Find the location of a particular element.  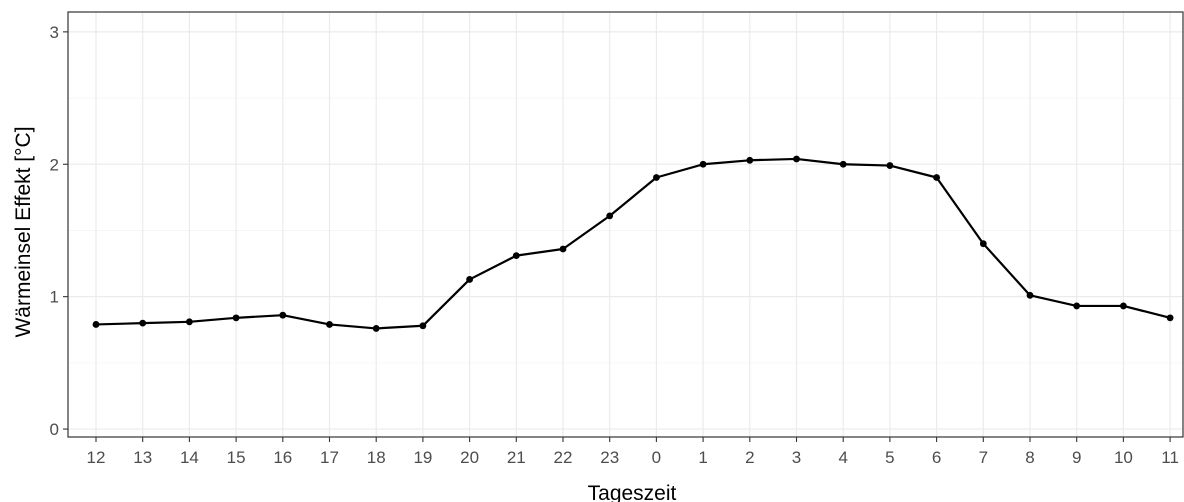

x-tick-label: 14 is located at coordinates (189, 457).